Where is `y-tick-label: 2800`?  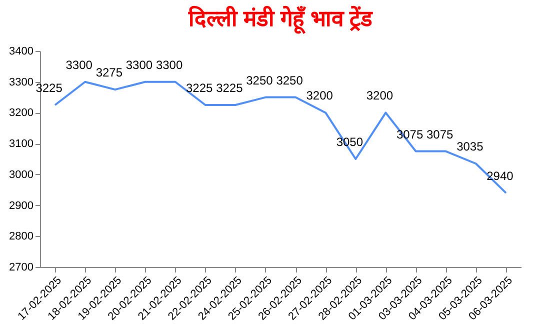 y-tick-label: 2800 is located at coordinates (21, 236).